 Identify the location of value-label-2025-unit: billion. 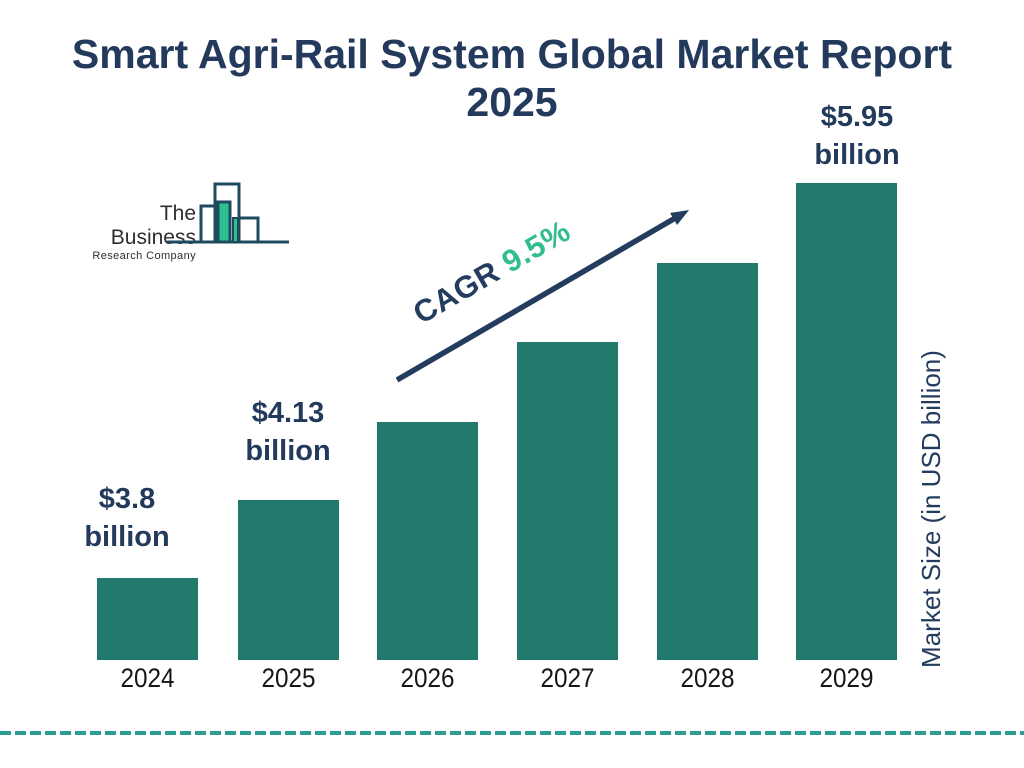
(288, 451).